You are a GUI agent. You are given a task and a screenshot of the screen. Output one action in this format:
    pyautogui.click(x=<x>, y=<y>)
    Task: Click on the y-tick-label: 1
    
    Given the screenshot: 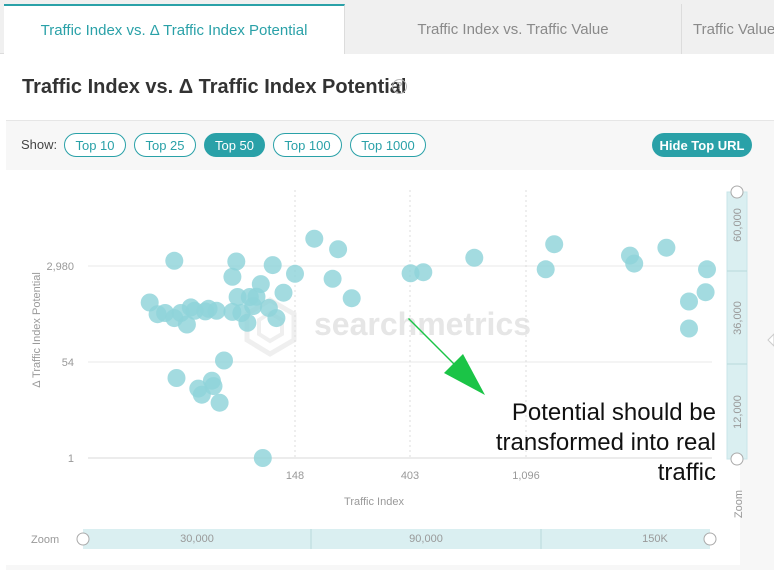 What is the action you would take?
    pyautogui.click(x=71, y=459)
    